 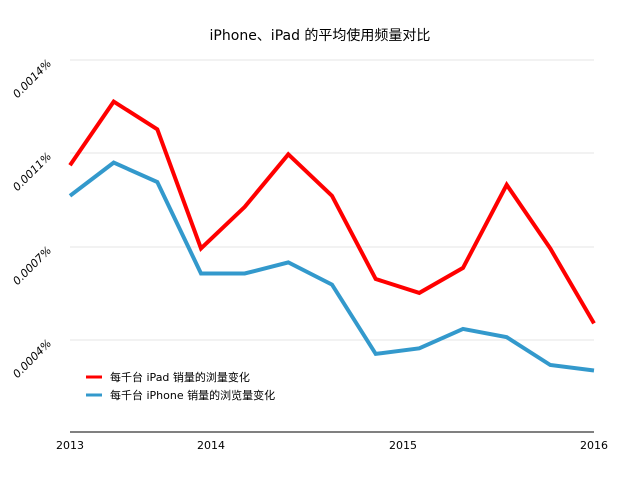 I want to click on legend-label-iphone: 每千台 iPhone 销量的浏览量变化, so click(x=192, y=395).